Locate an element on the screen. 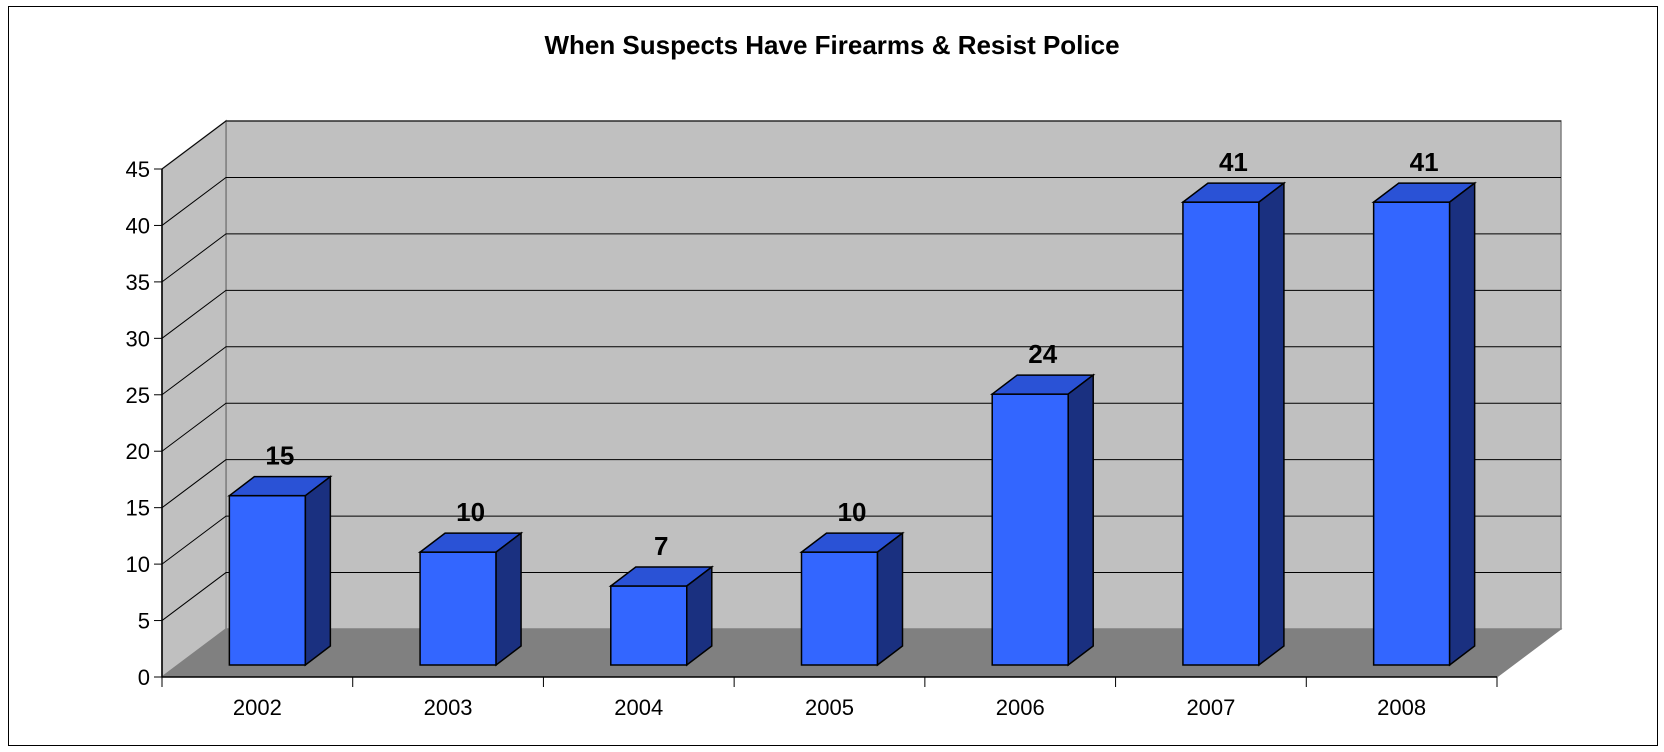 Image resolution: width=1664 pixels, height=752 pixels. x-tick-label: 2004 is located at coordinates (638, 707).